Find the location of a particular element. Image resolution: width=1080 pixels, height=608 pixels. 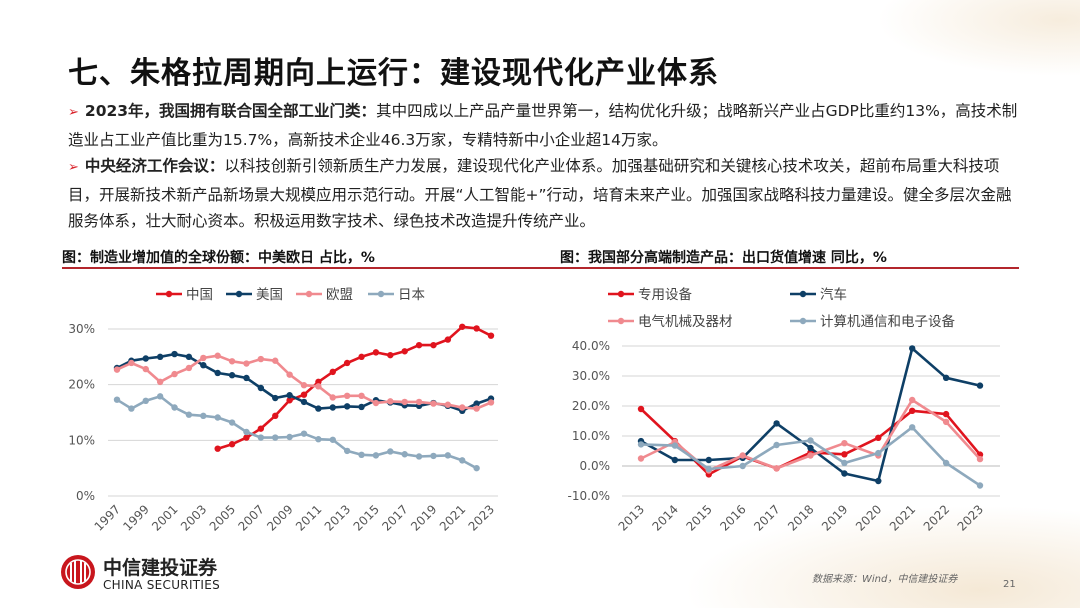

y-tick-label: 10% is located at coordinates (81, 440).